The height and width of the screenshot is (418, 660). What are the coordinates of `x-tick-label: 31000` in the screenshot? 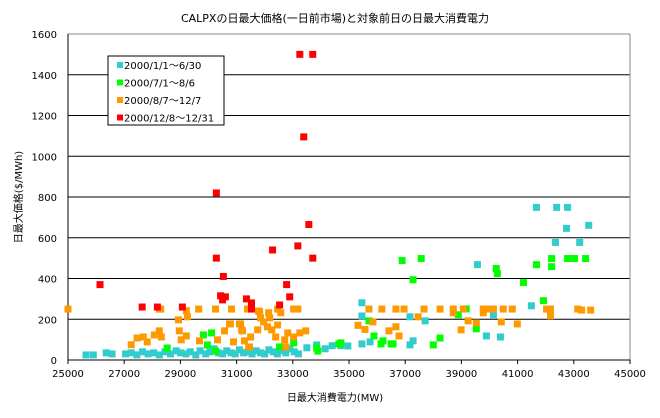 It's located at (237, 374).